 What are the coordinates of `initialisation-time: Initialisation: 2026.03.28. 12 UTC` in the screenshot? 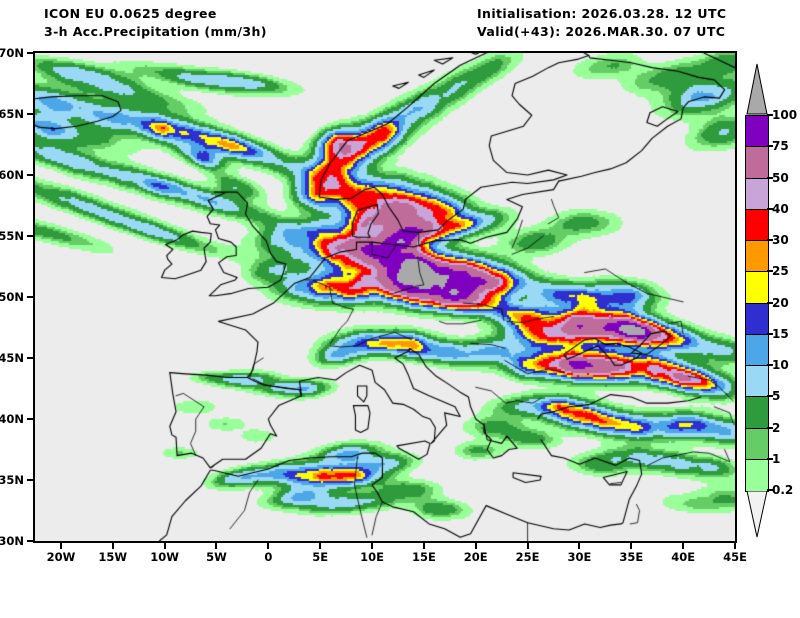 It's located at (602, 13).